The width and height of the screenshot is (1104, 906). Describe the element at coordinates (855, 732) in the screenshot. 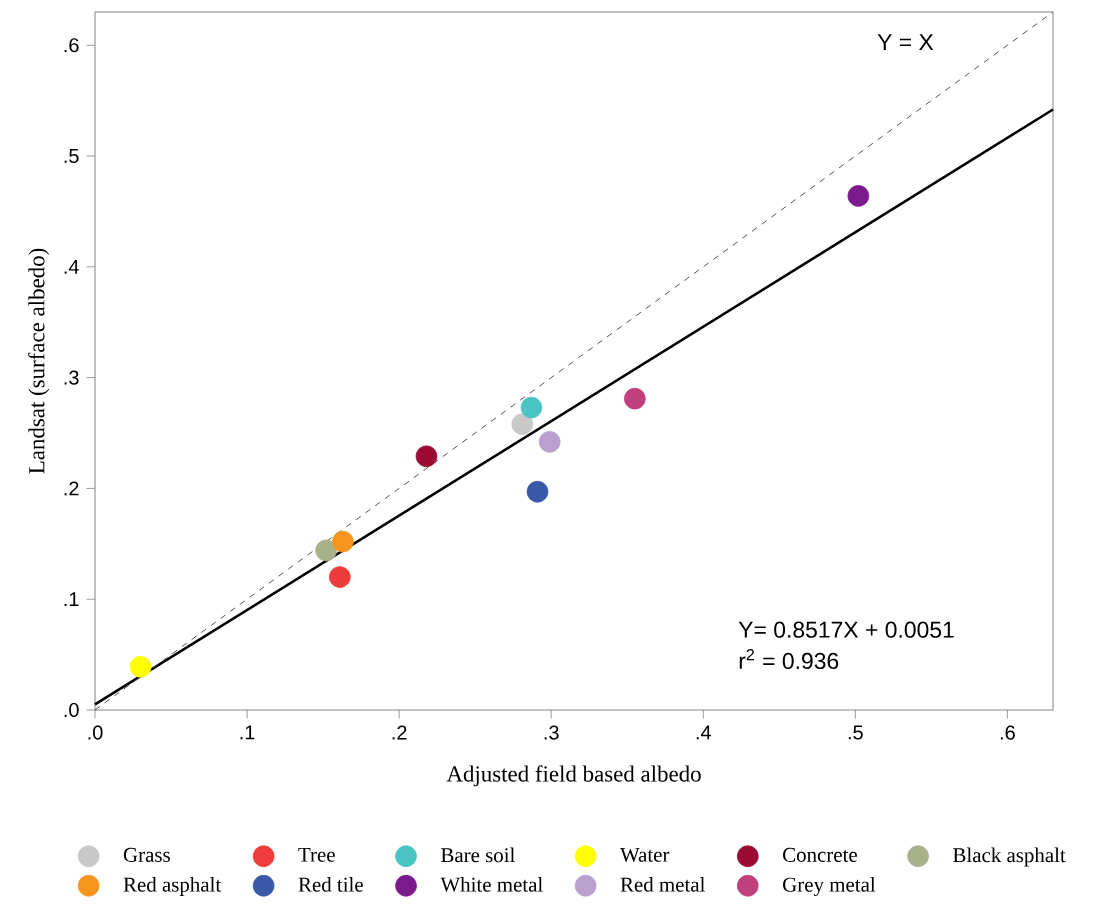

I see `x-tick-label: .5` at that location.